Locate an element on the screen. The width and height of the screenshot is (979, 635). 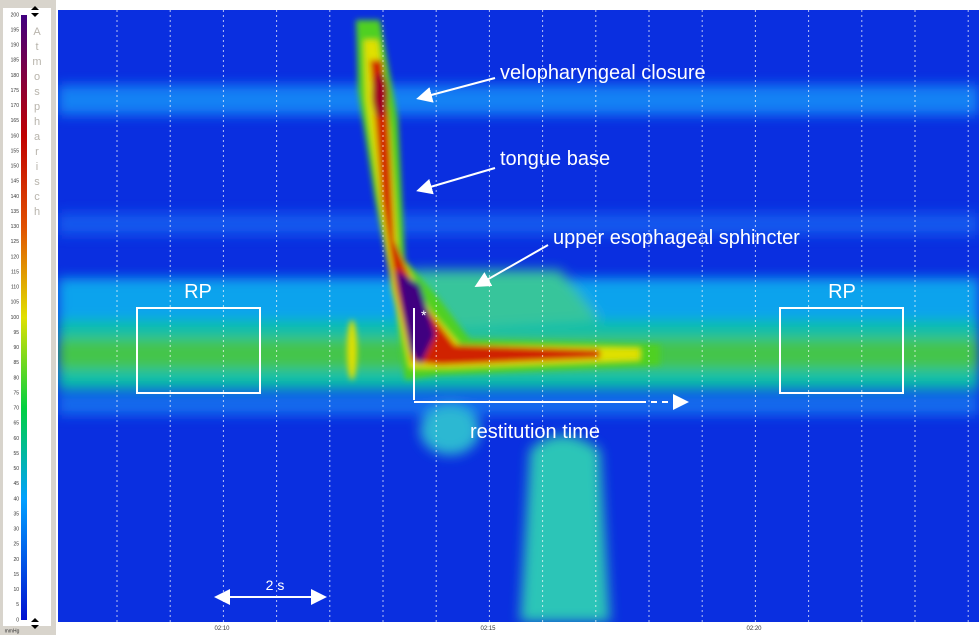
scale-tick-label: 35 is located at coordinates (16, 514).